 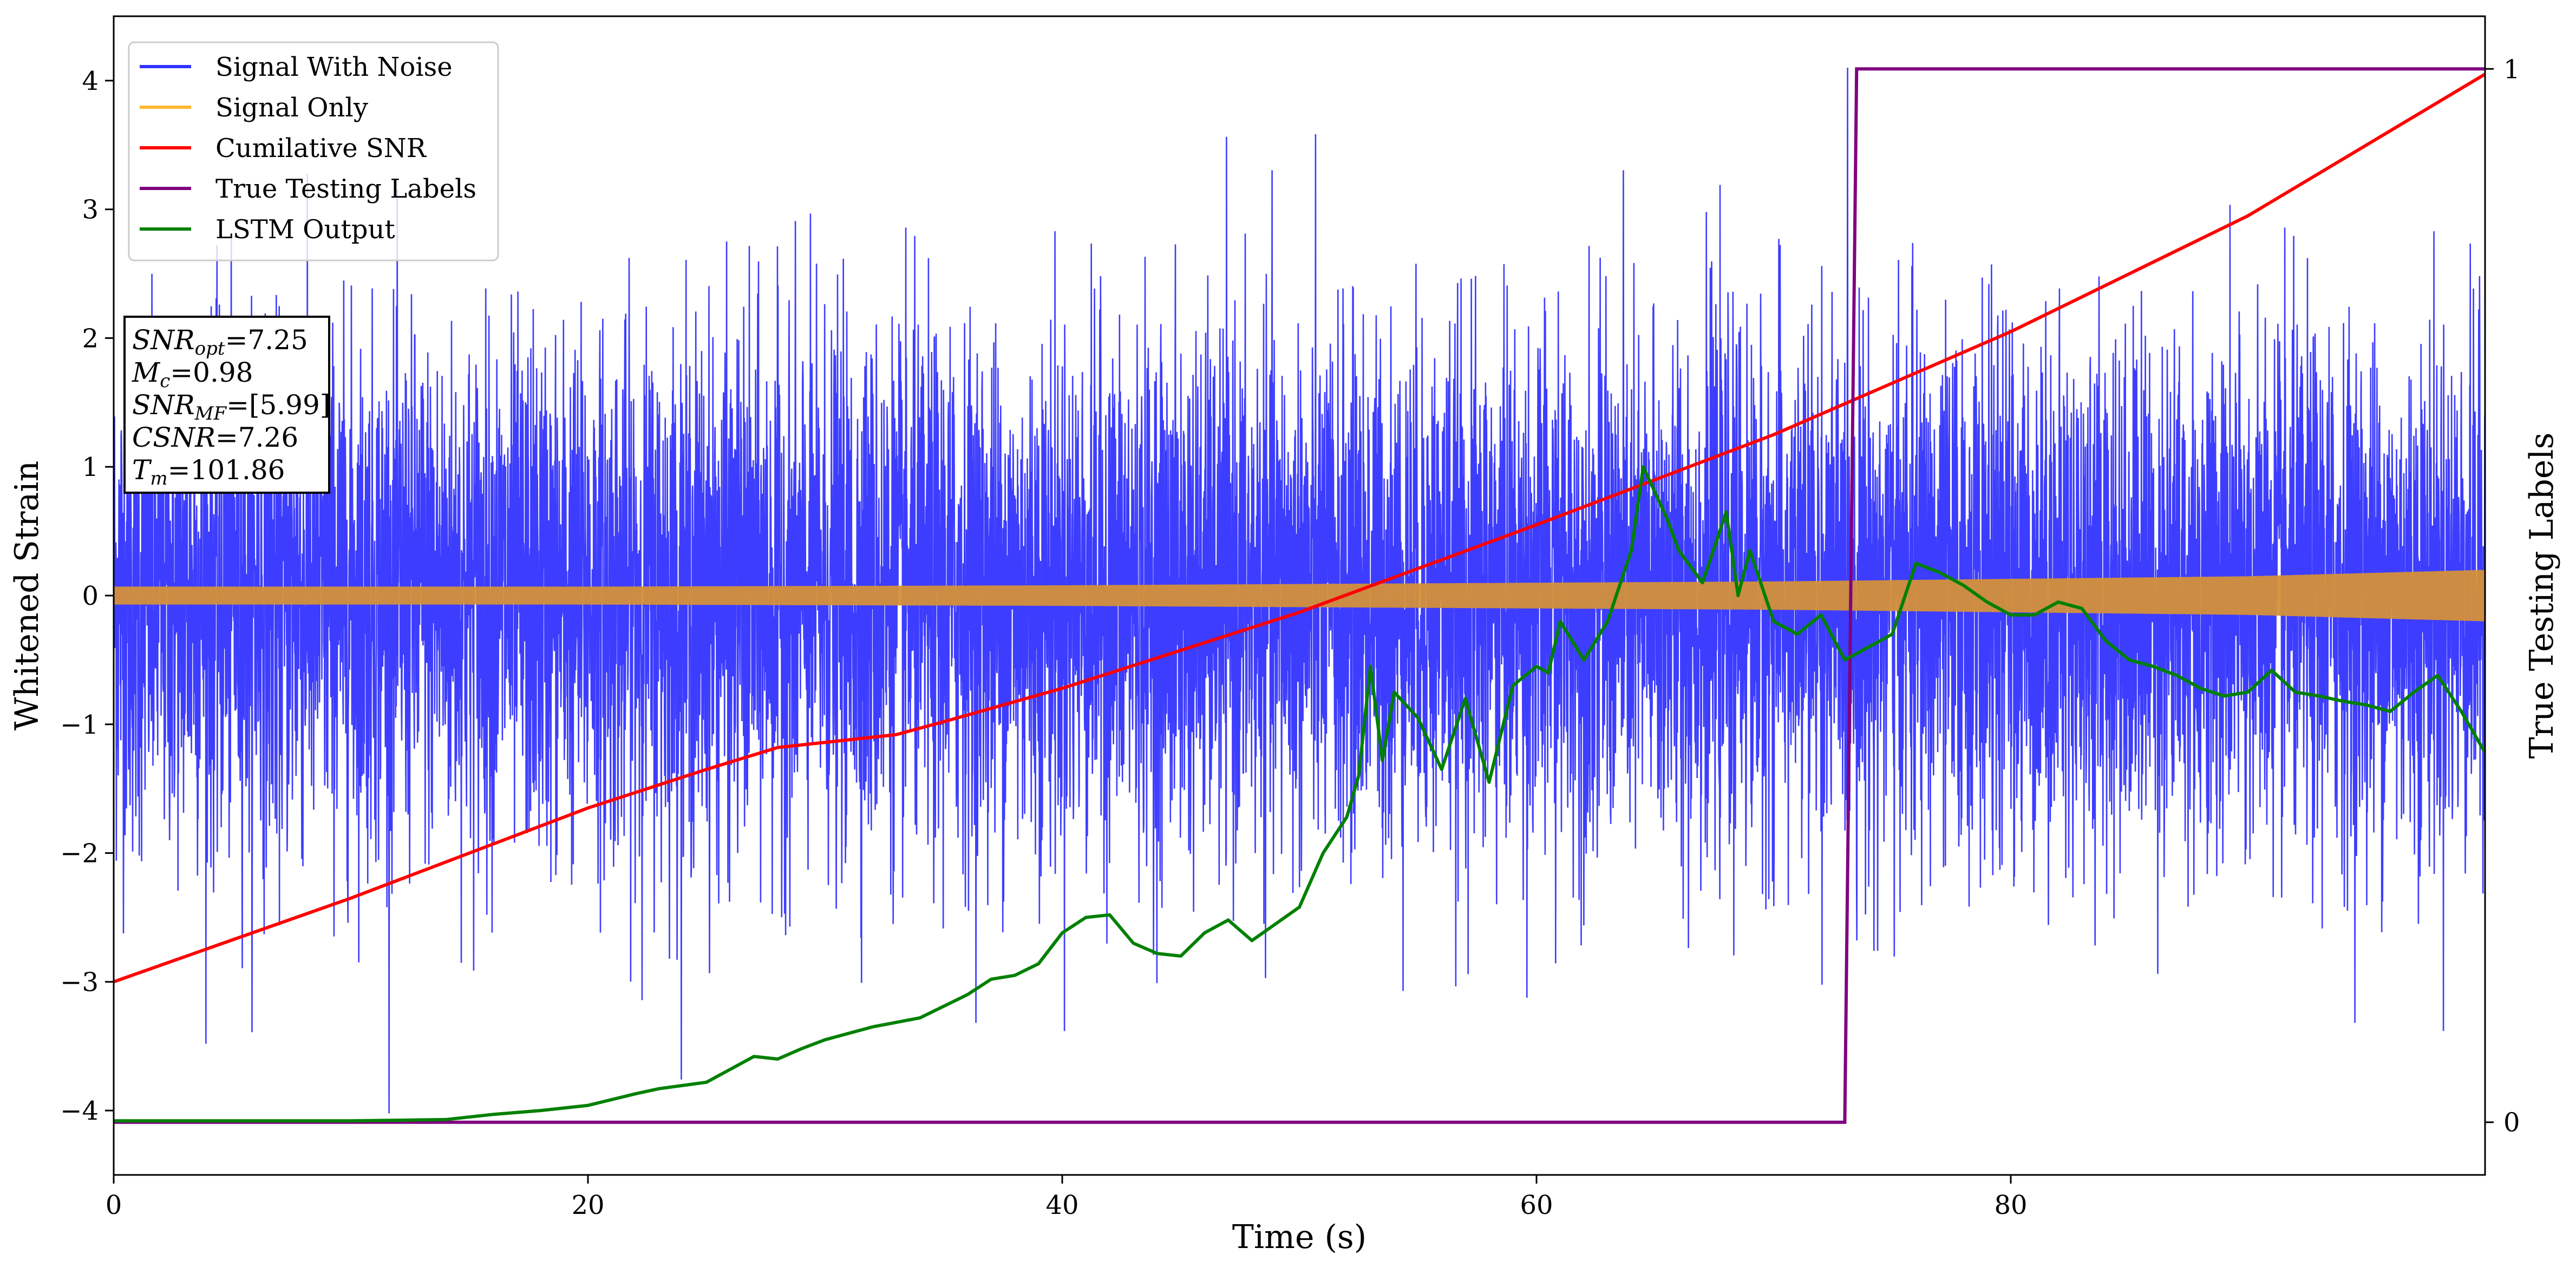 I want to click on legend-entry: Cumilative SNR, so click(x=321, y=148).